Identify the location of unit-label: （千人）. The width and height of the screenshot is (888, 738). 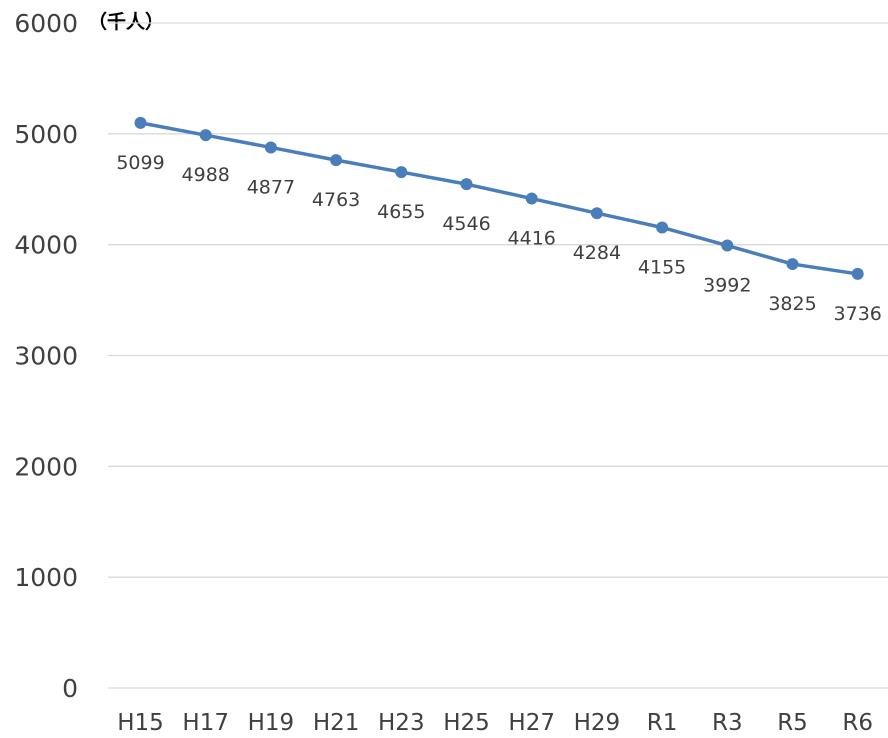
(126, 21).